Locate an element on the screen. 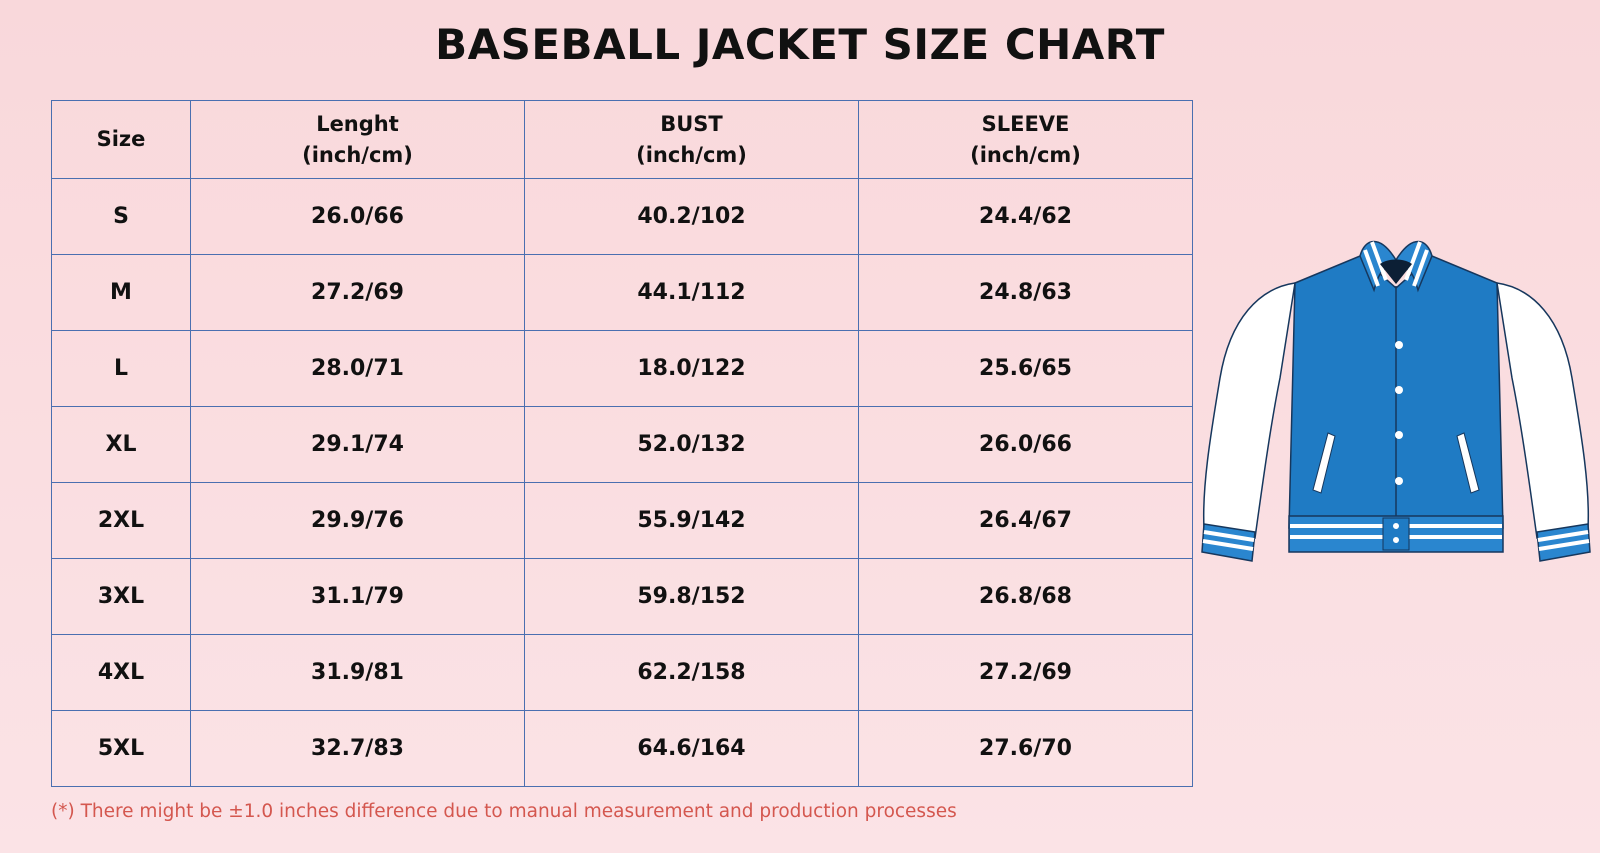 Image resolution: width=1600 pixels, height=853 pixels. measure-cell: 24.4/62 is located at coordinates (1025, 216).